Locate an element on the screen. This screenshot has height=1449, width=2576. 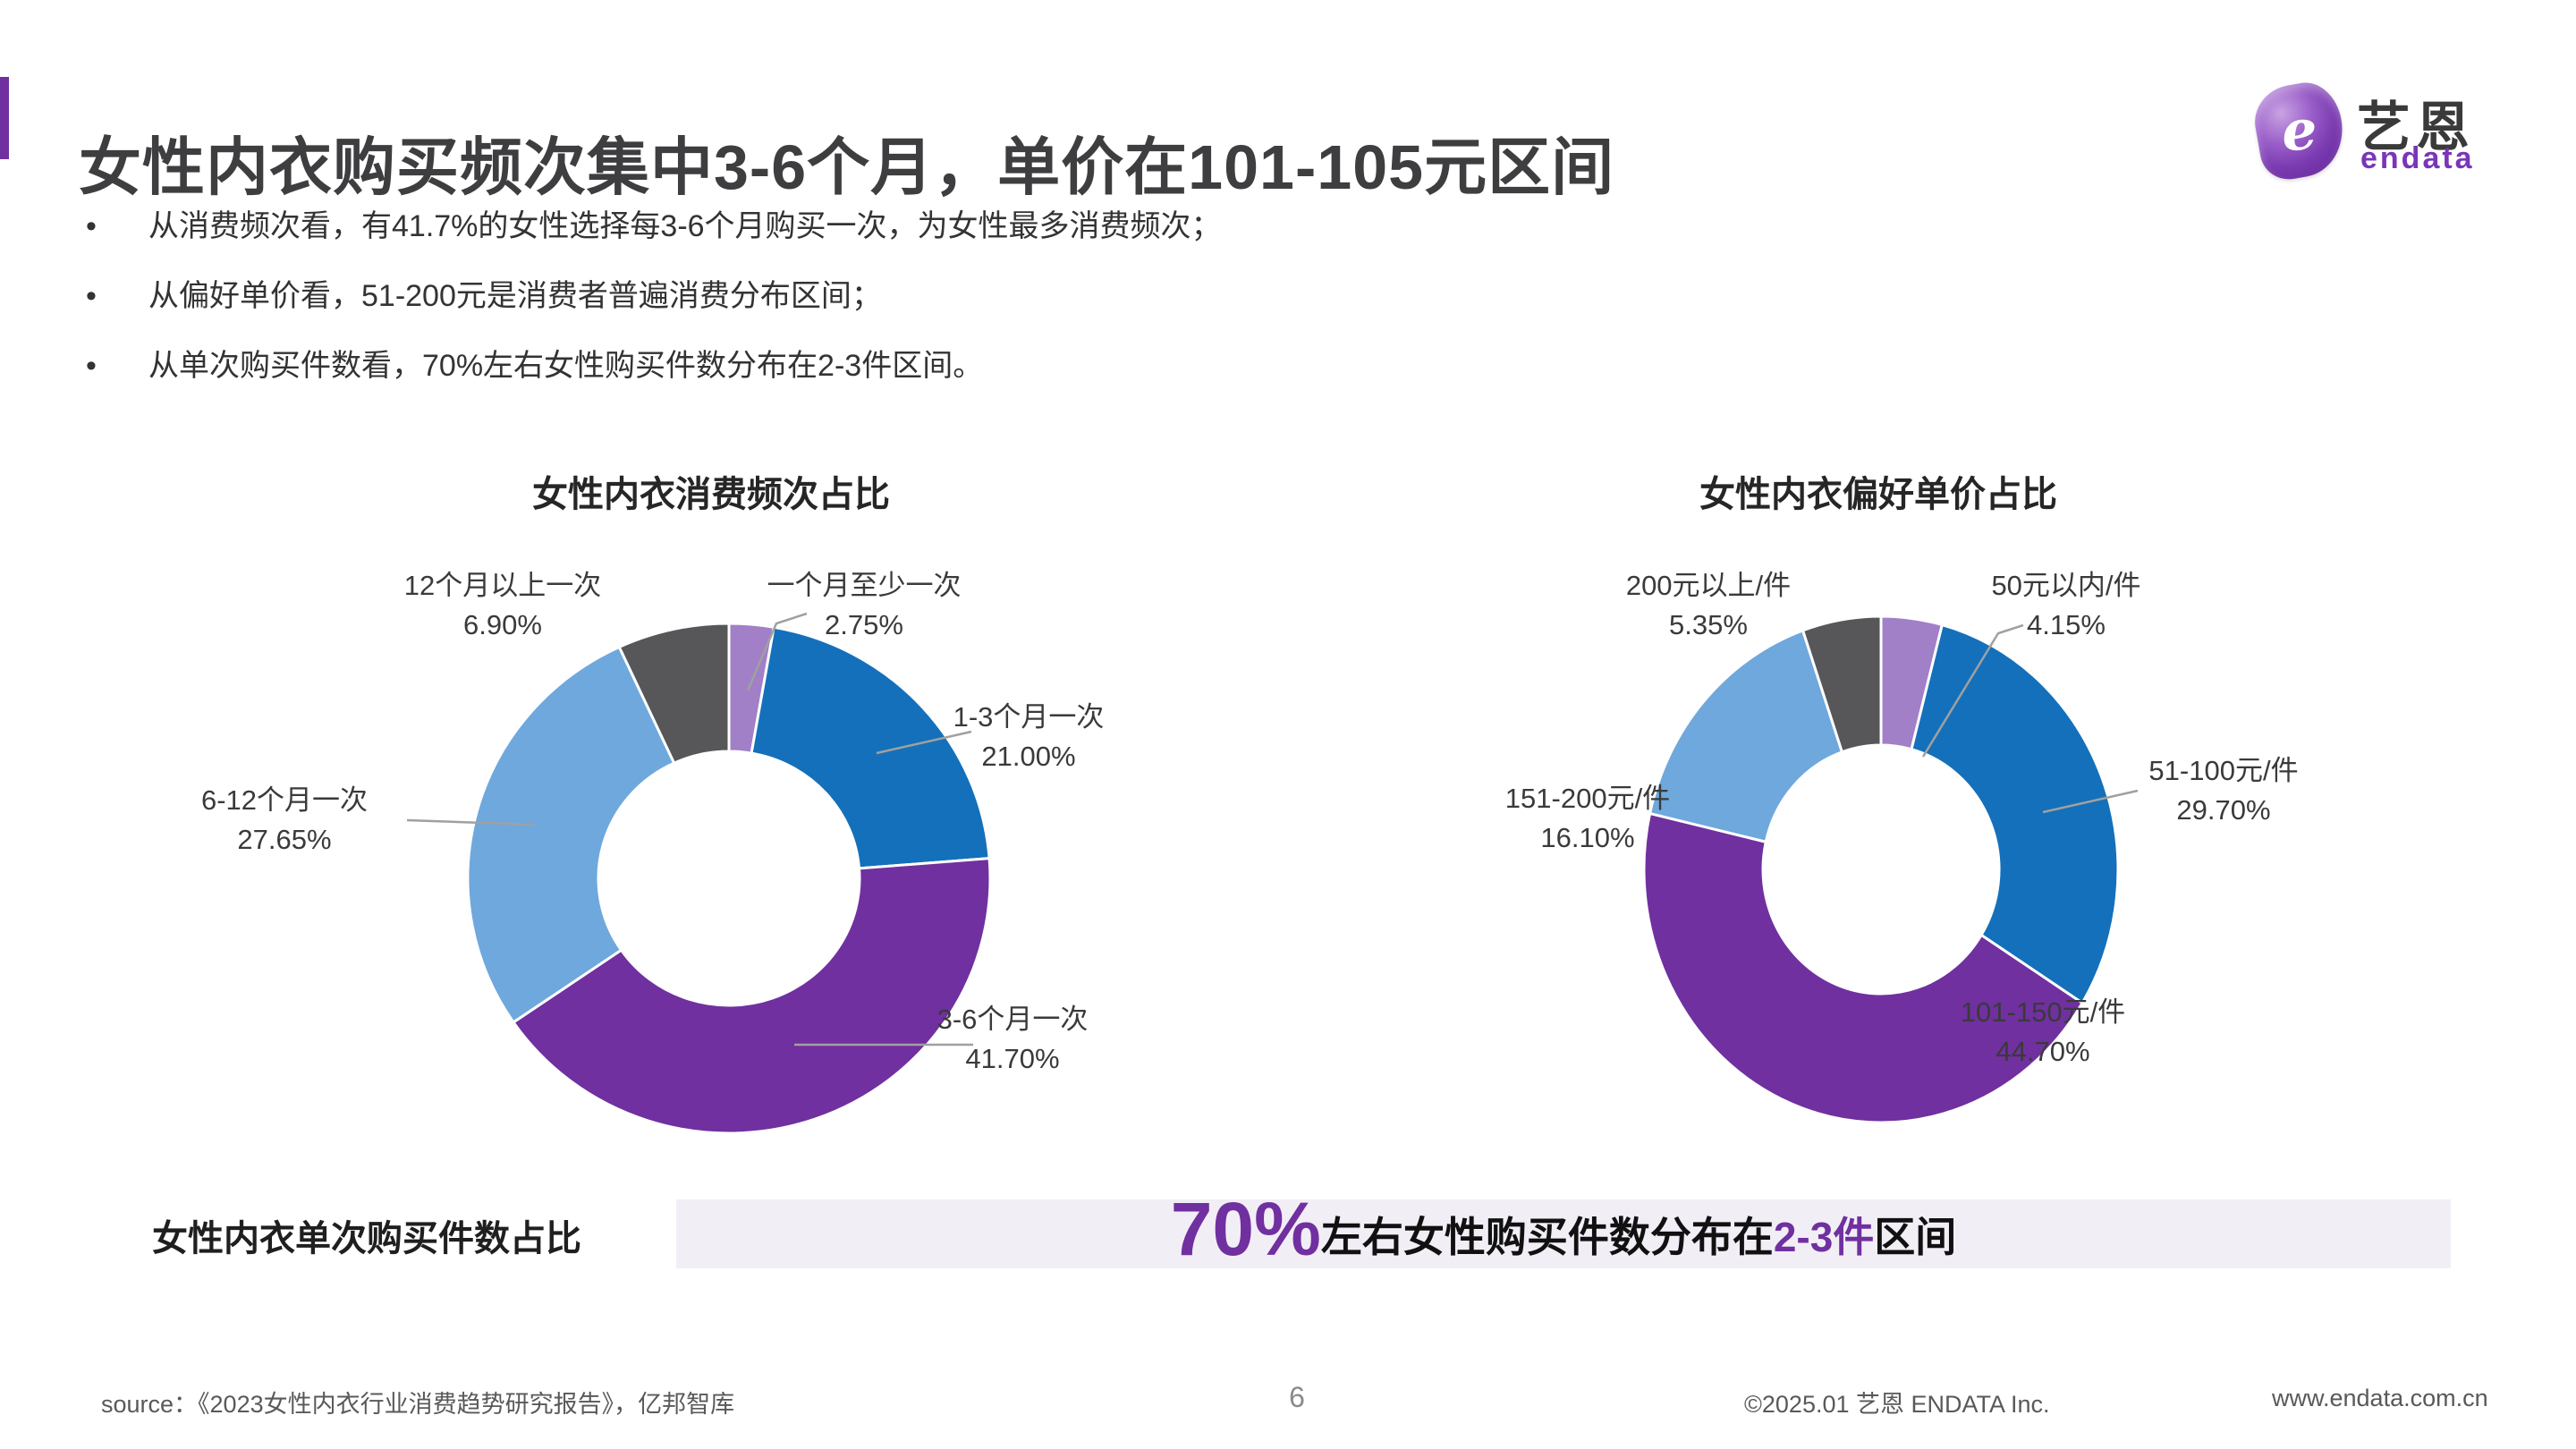
page-title: 女性内衣购买频次集中3-6个月，单价在101-105元区间 is located at coordinates (847, 166).